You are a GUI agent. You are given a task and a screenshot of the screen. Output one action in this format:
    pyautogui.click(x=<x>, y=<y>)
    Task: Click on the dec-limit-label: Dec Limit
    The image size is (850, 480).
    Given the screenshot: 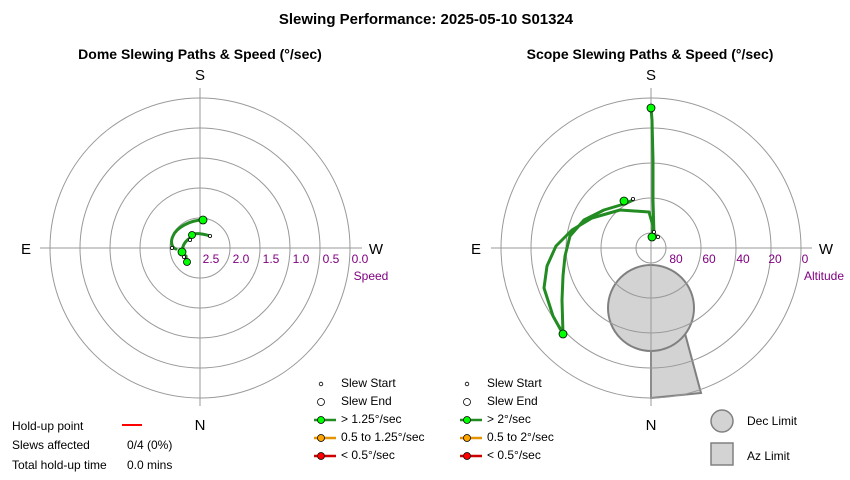 What is the action you would take?
    pyautogui.click(x=772, y=421)
    